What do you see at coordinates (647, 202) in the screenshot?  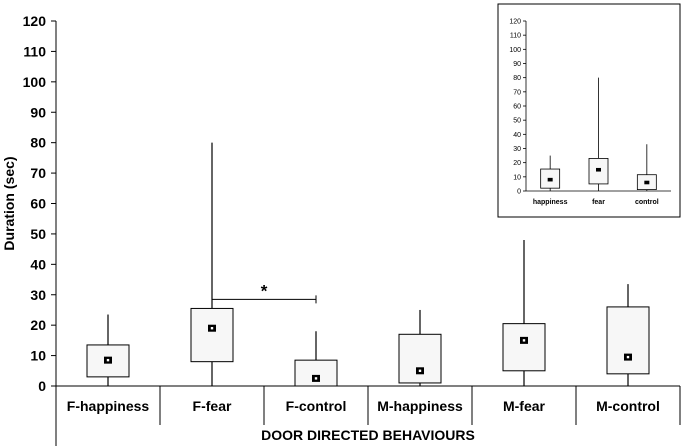 I see `inset-x-tick-label: control` at bounding box center [647, 202].